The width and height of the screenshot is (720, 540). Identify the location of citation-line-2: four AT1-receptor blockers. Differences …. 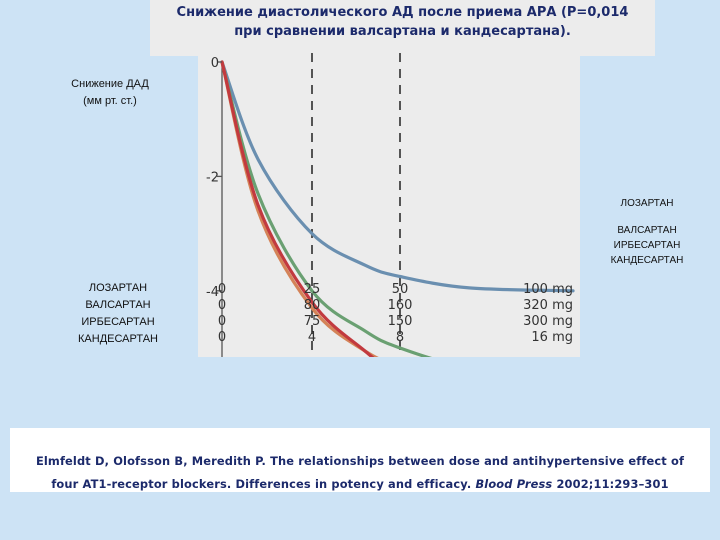
(360, 484).